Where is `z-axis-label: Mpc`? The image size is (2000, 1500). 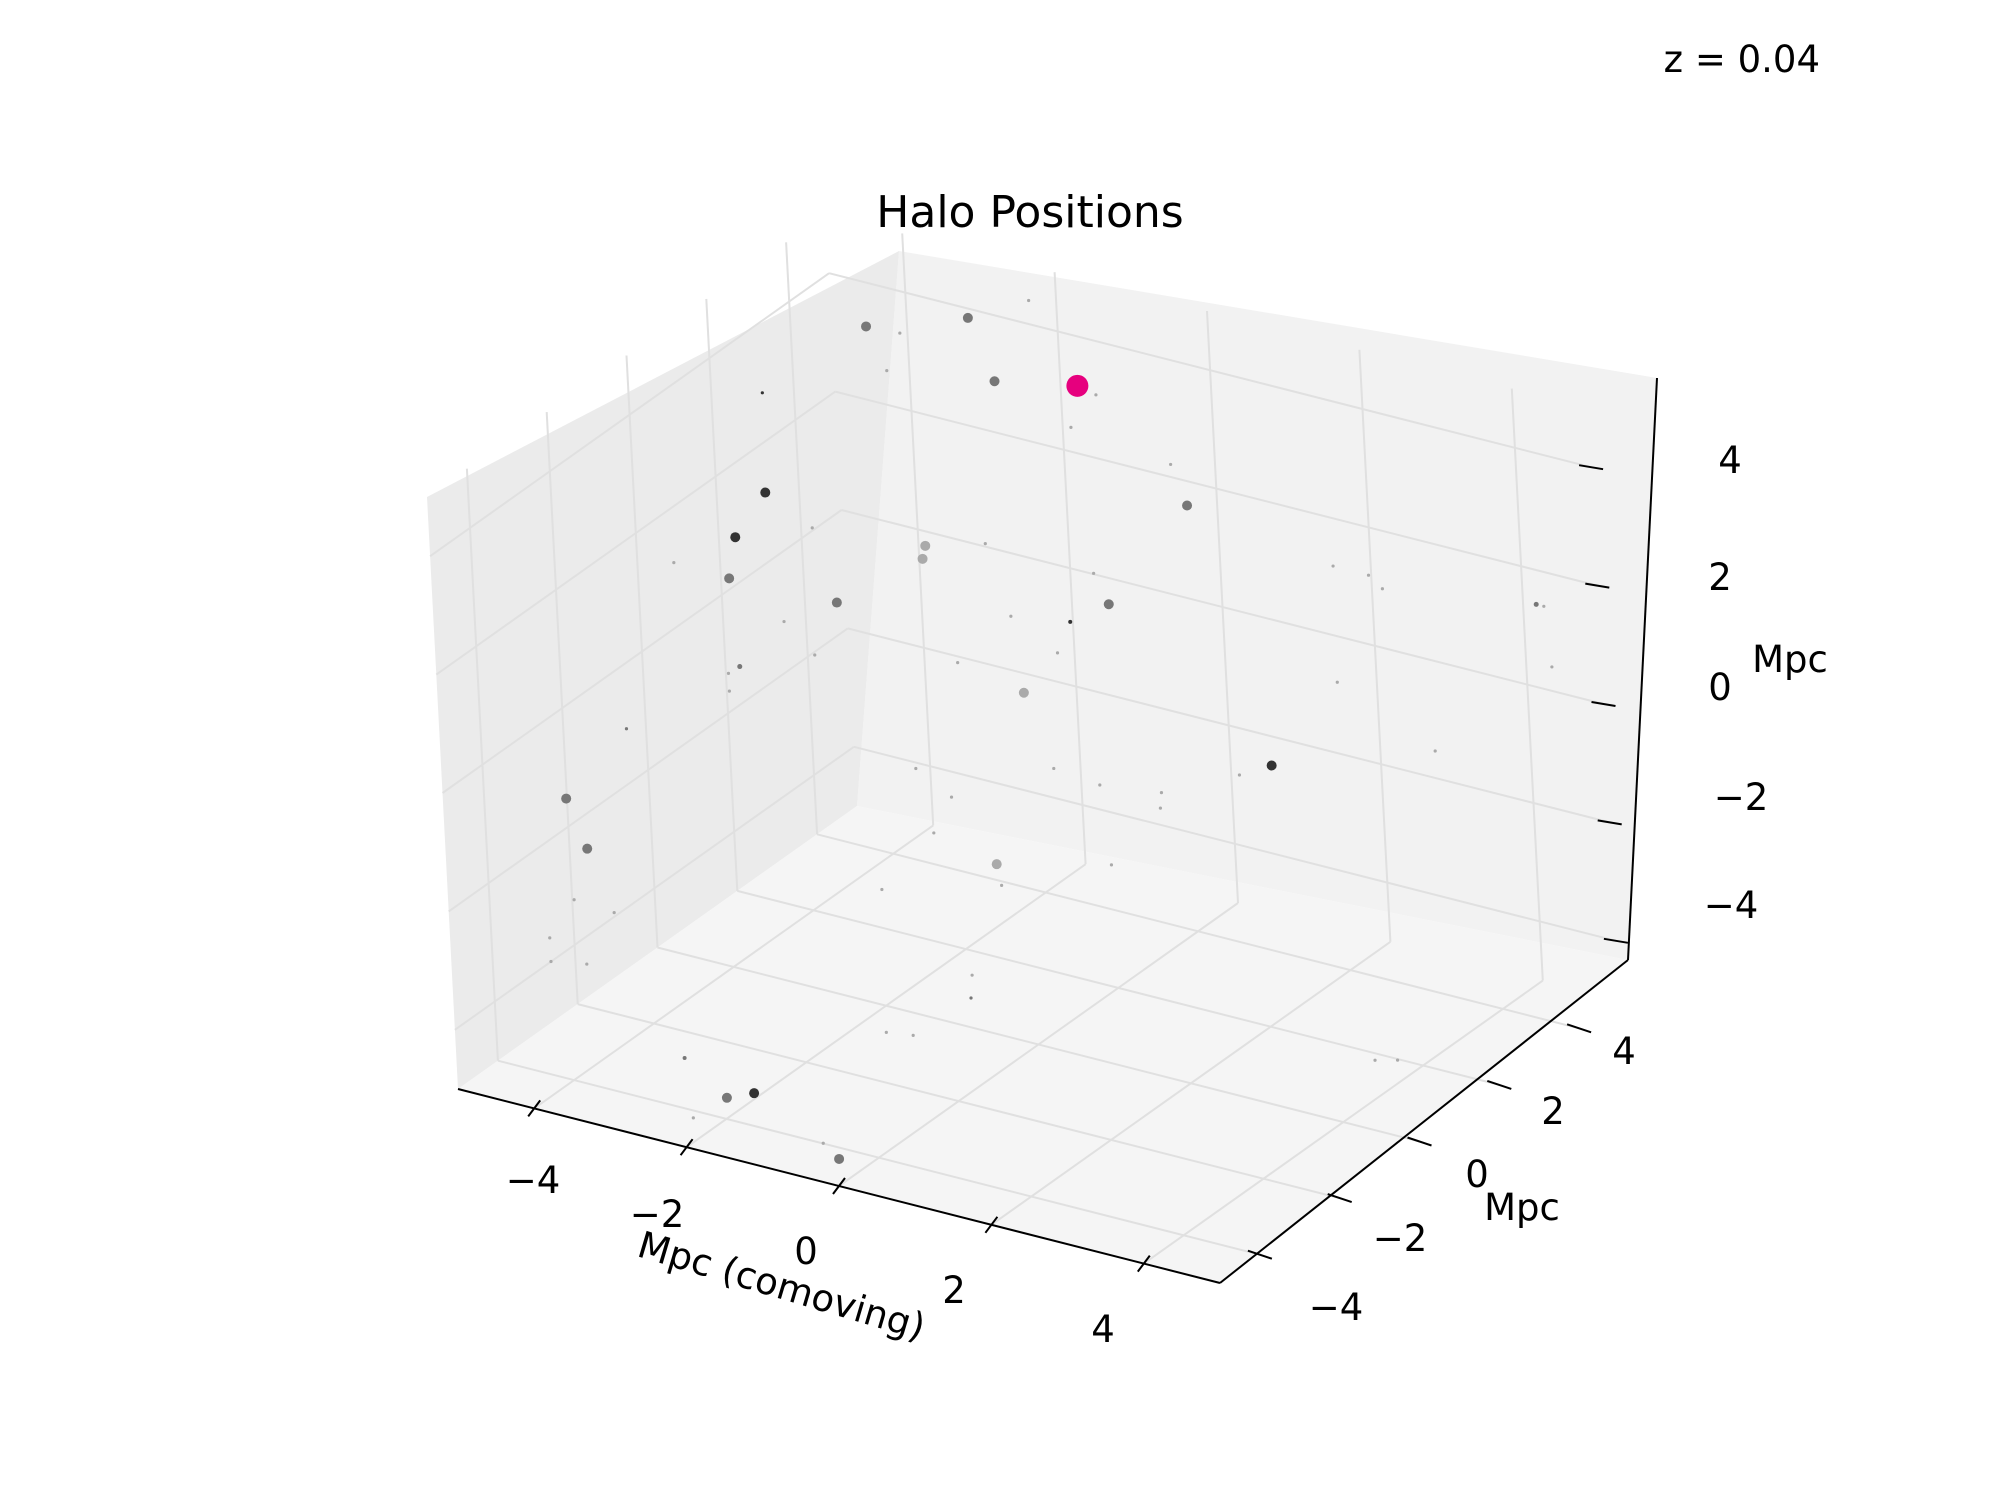 z-axis-label: Mpc is located at coordinates (1790, 659).